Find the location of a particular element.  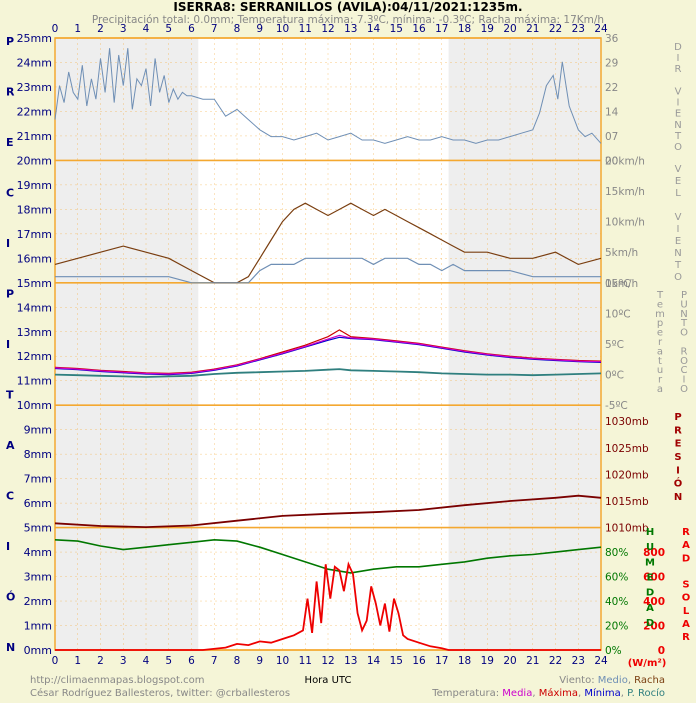

precip-axis-letter: E is located at coordinates (10, 142).